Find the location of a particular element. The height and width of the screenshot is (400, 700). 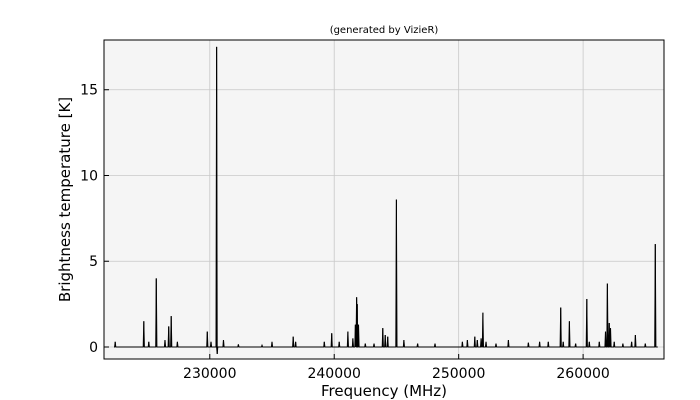

y-tick-label: 10 is located at coordinates (89, 176).